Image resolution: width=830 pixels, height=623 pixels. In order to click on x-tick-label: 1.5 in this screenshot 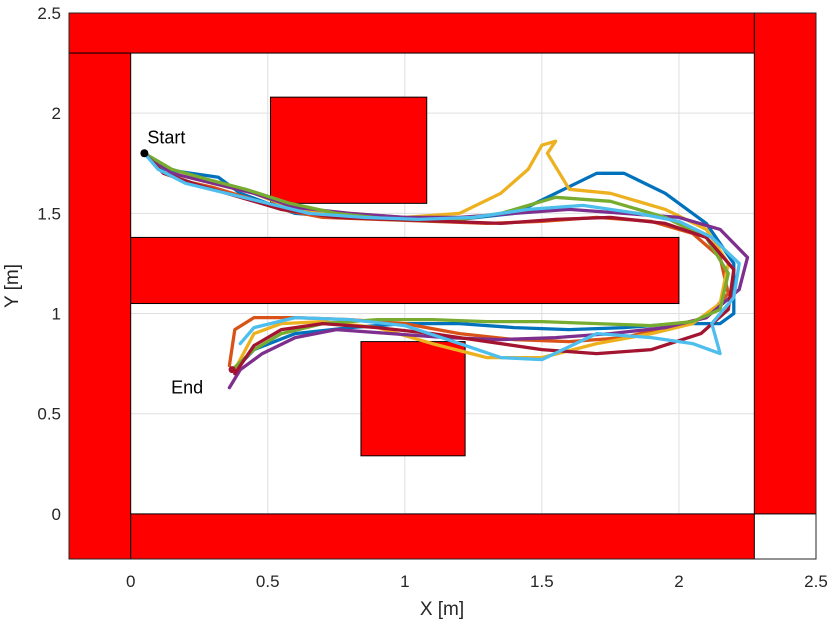, I will do `click(542, 581)`.